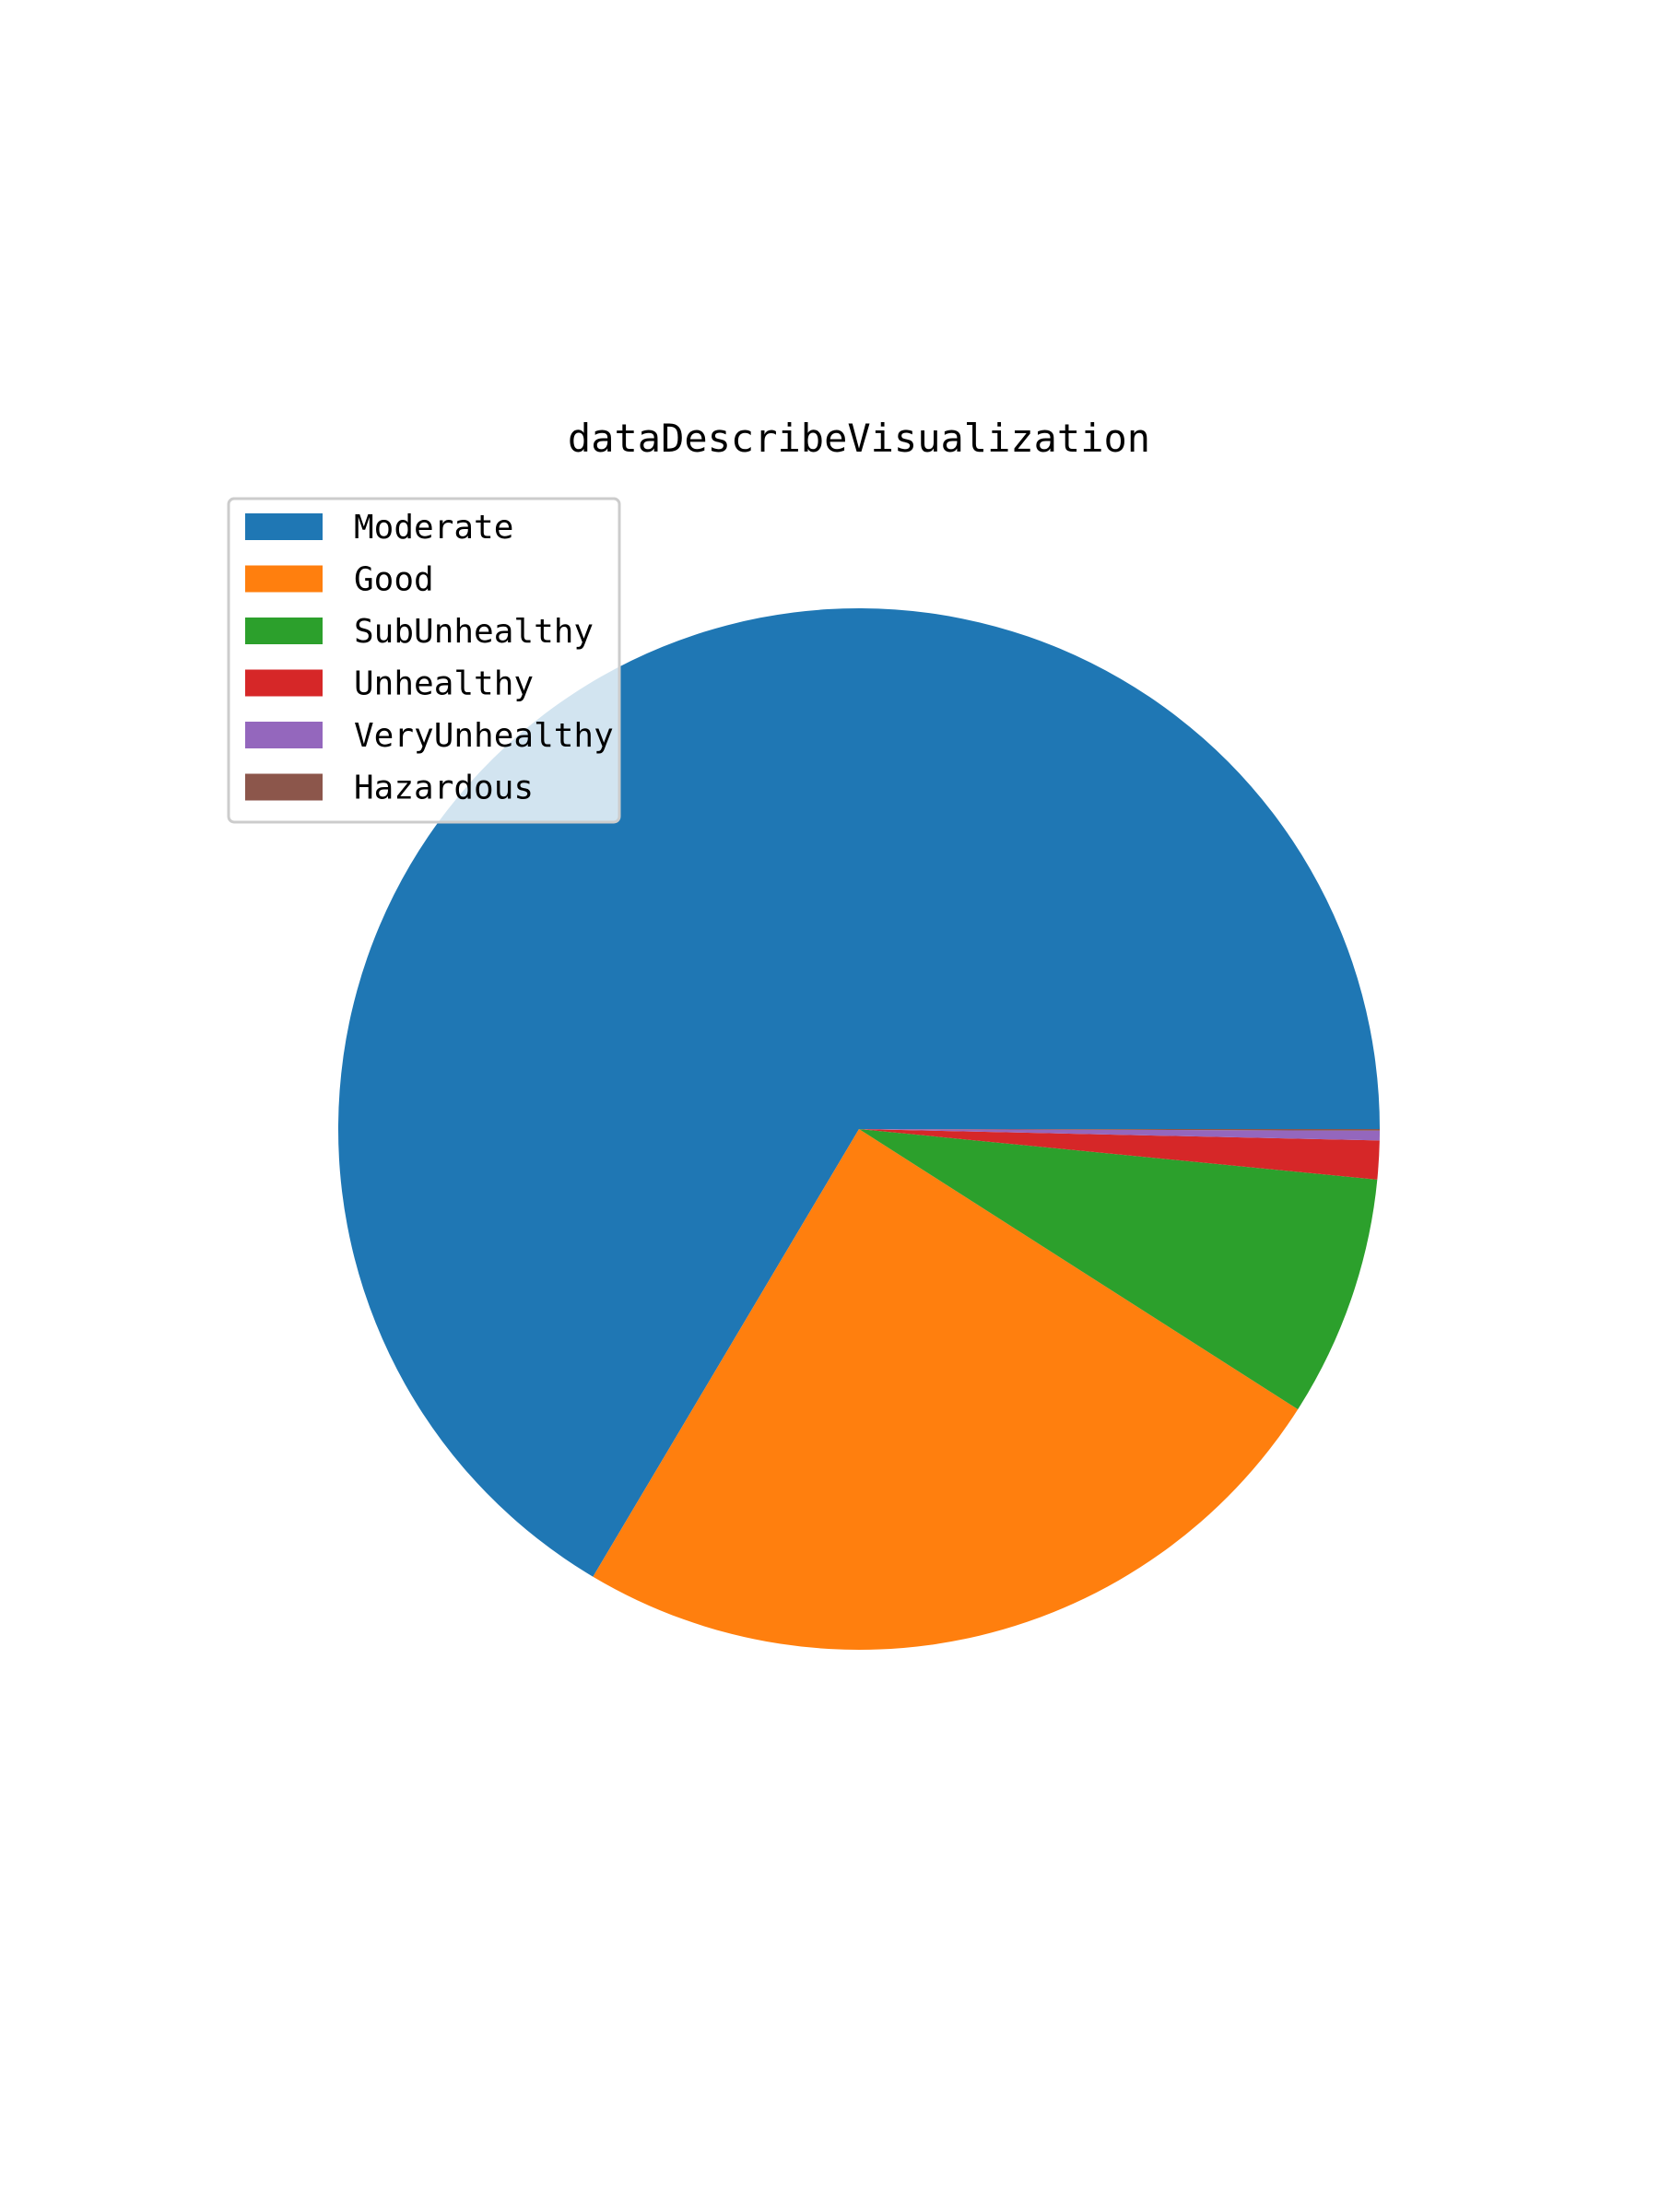 This screenshot has height=2212, width=1659. What do you see at coordinates (444, 788) in the screenshot?
I see `legend-label-hazardous: Hazardous` at bounding box center [444, 788].